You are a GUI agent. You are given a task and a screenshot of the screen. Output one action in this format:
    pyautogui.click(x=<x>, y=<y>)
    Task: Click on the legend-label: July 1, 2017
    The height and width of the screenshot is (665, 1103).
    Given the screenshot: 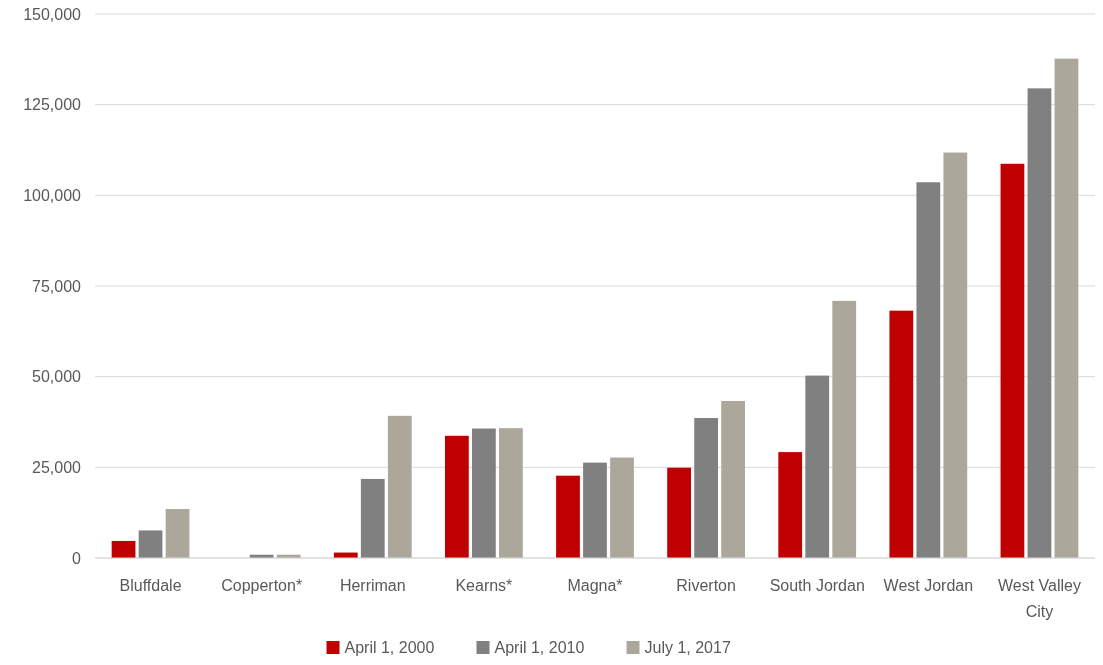 What is the action you would take?
    pyautogui.click(x=687, y=647)
    